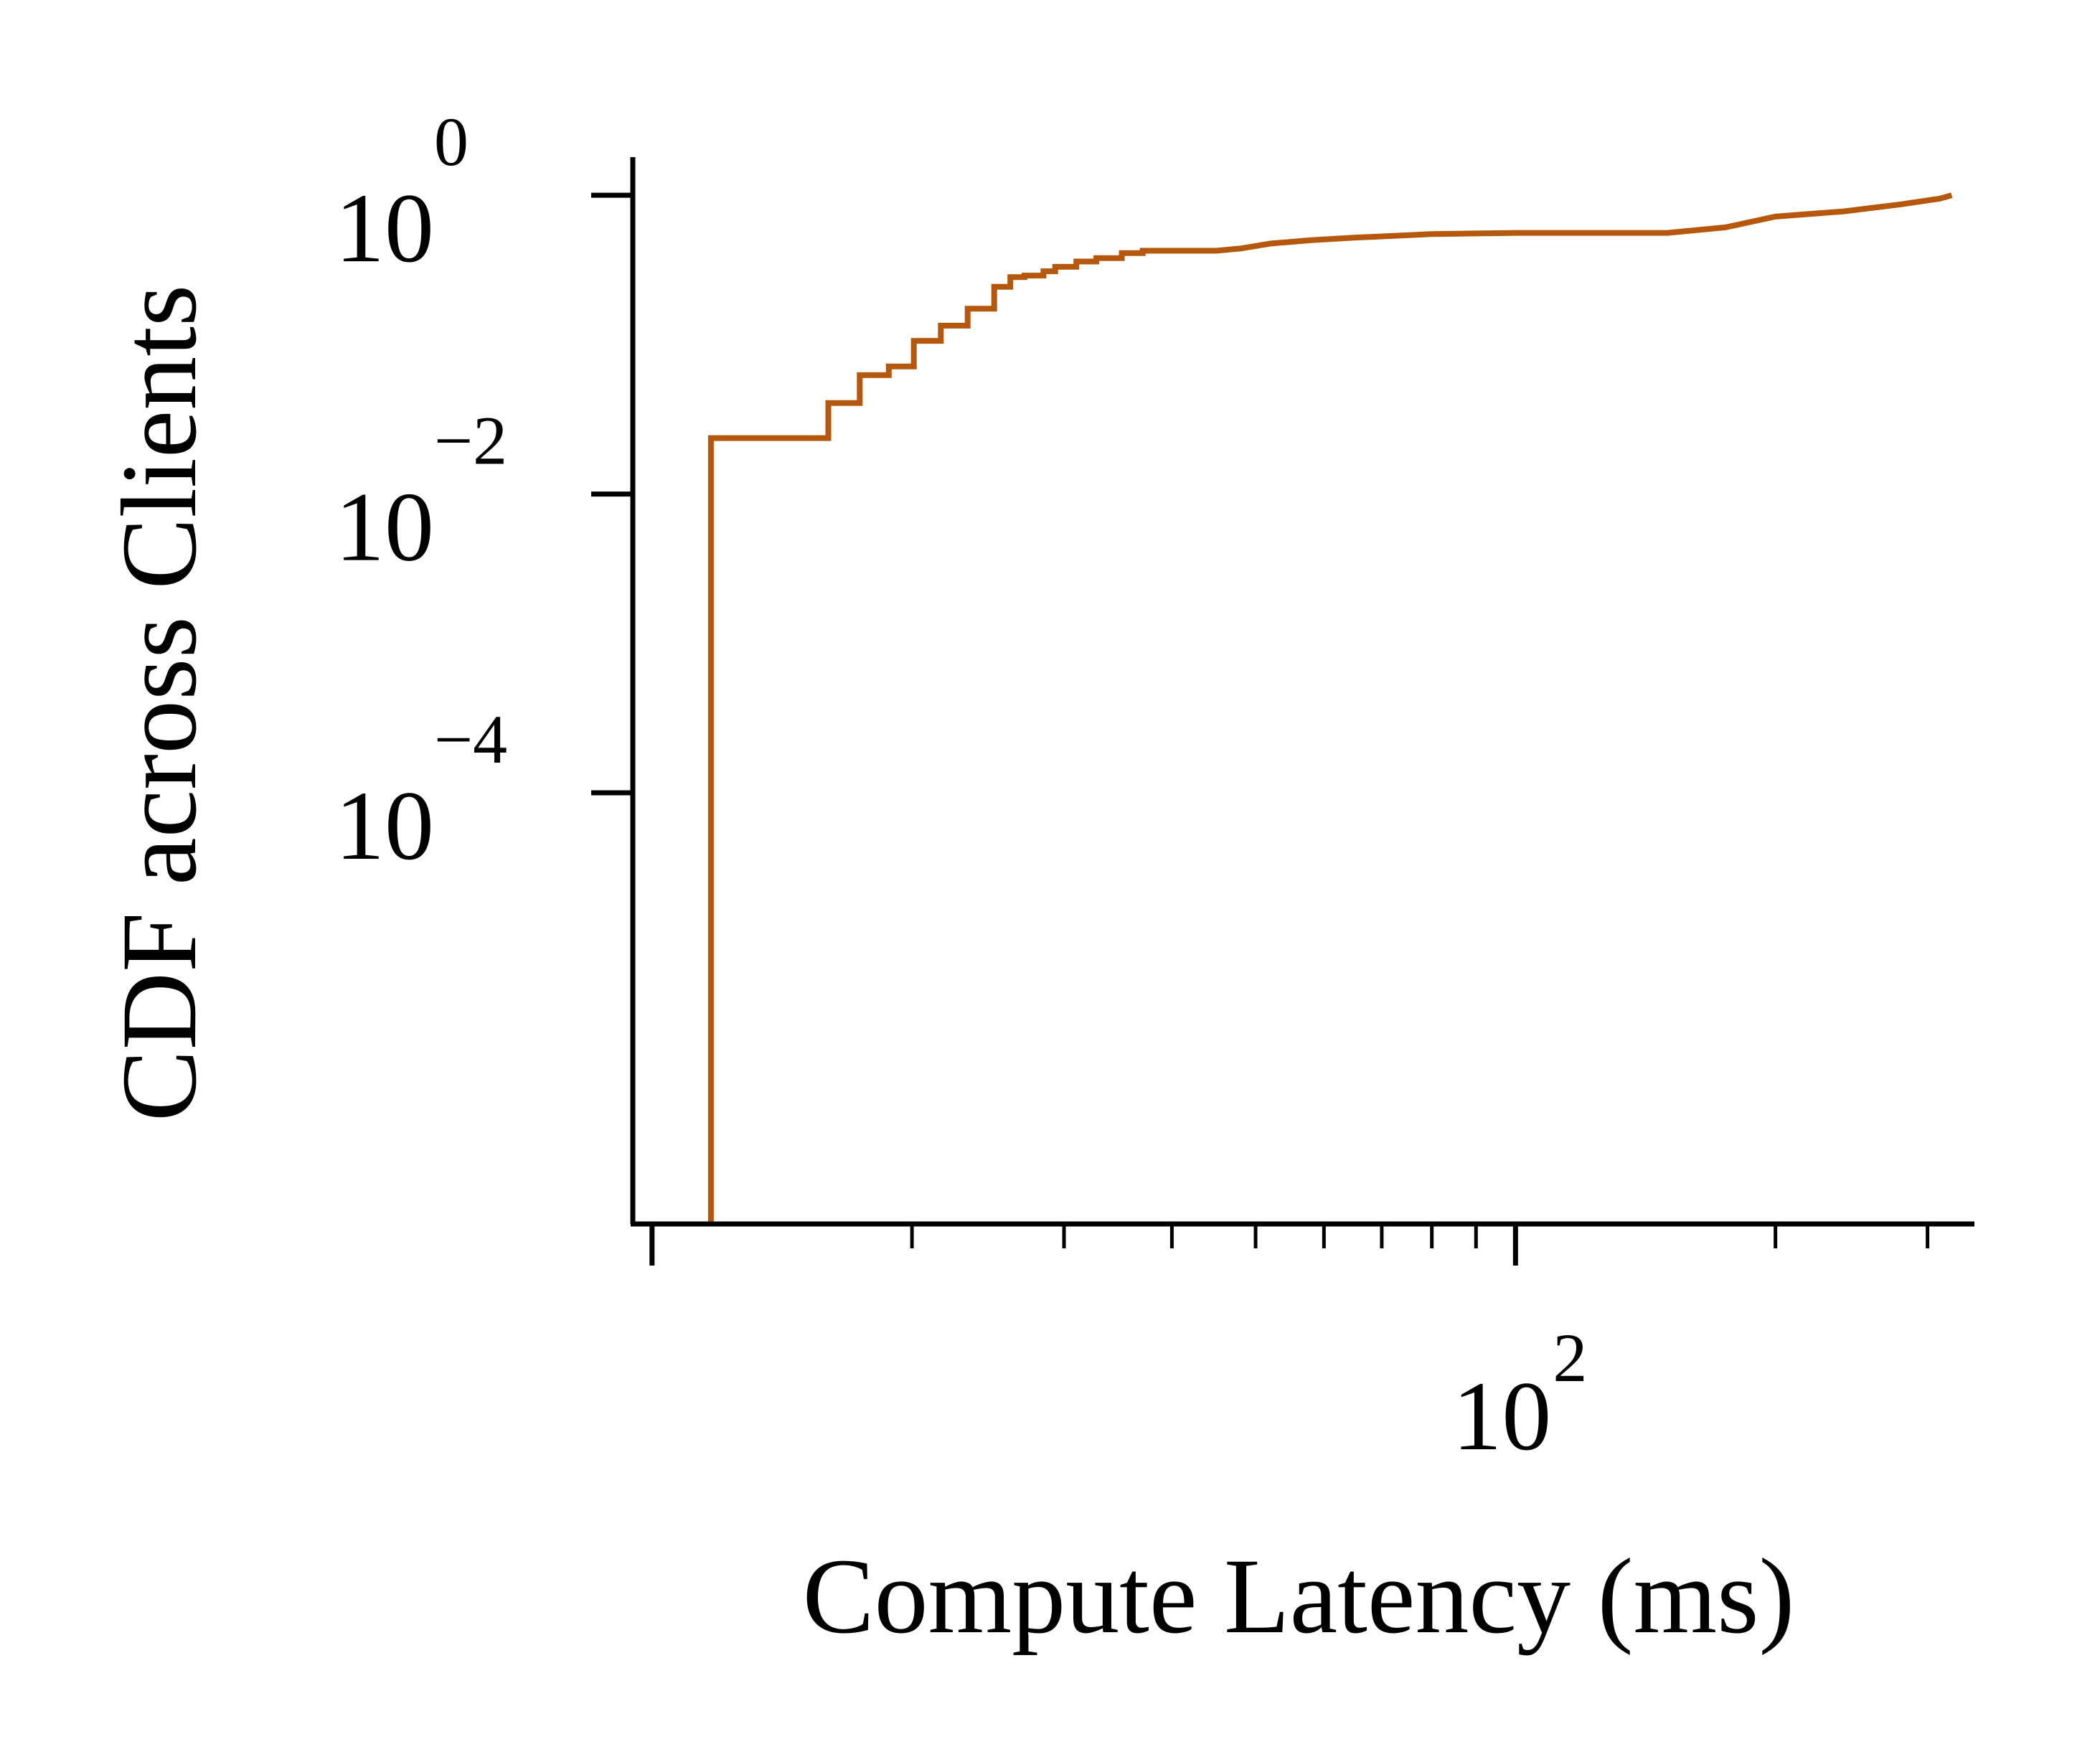 This screenshot has height=1752, width=2100. I want to click on y-tick-exponent: 0, so click(452, 141).